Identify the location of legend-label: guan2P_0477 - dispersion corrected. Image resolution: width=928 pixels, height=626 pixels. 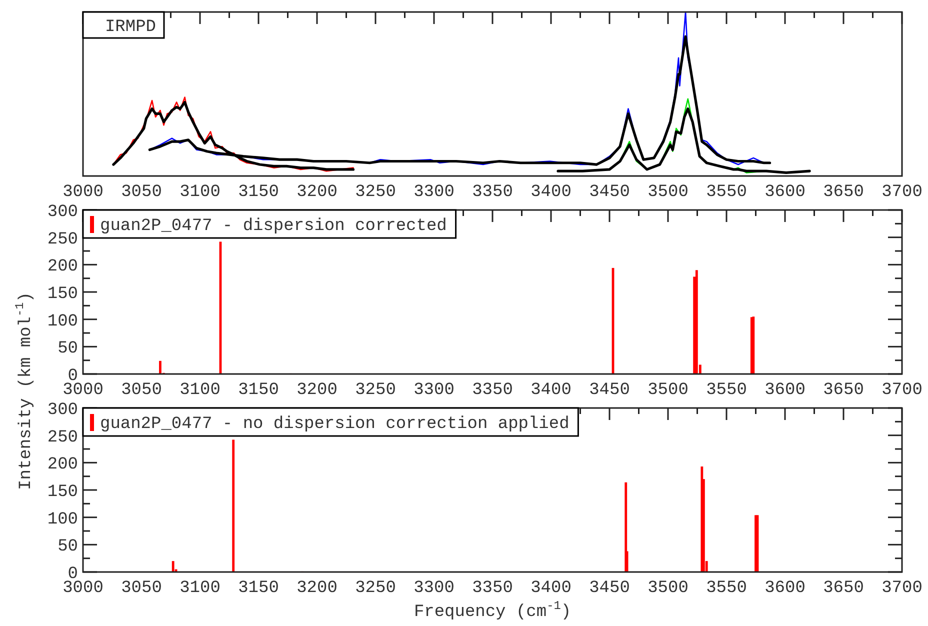
(273, 226).